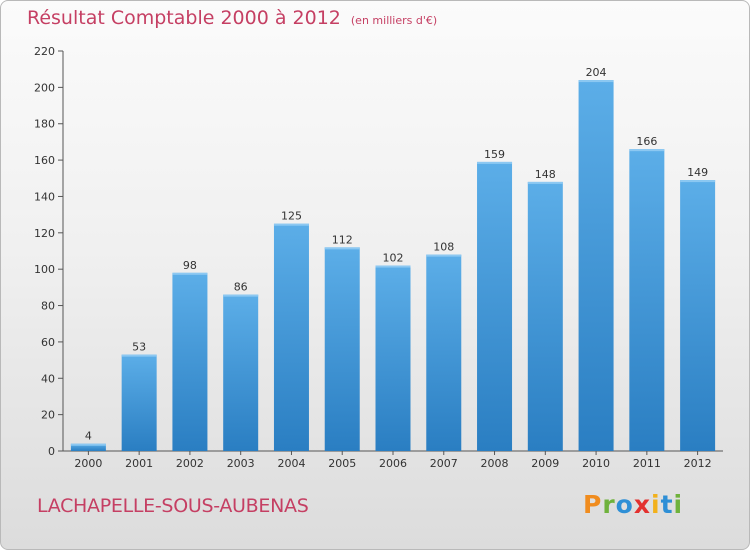 The width and height of the screenshot is (750, 550). Describe the element at coordinates (494, 154) in the screenshot. I see `data-label-2008: 159` at that location.